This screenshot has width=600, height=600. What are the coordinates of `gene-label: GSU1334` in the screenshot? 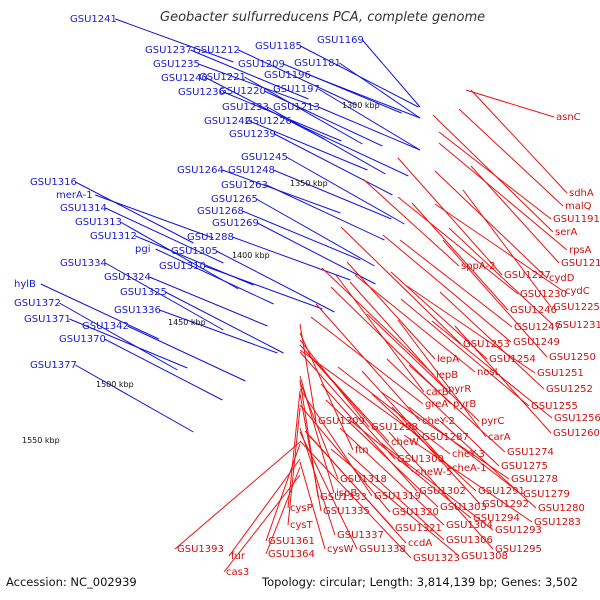 It's located at (83, 263).